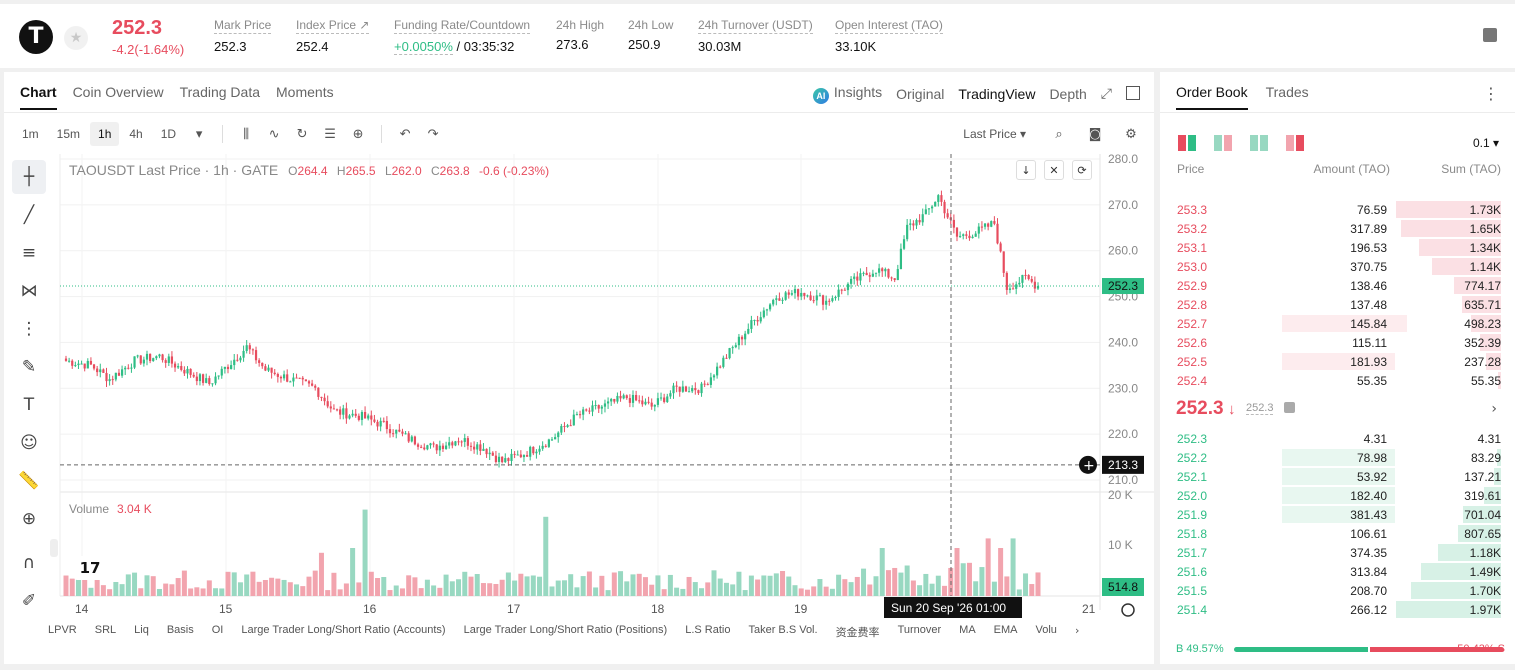  I want to click on fullscreen-icon, so click(1133, 94).